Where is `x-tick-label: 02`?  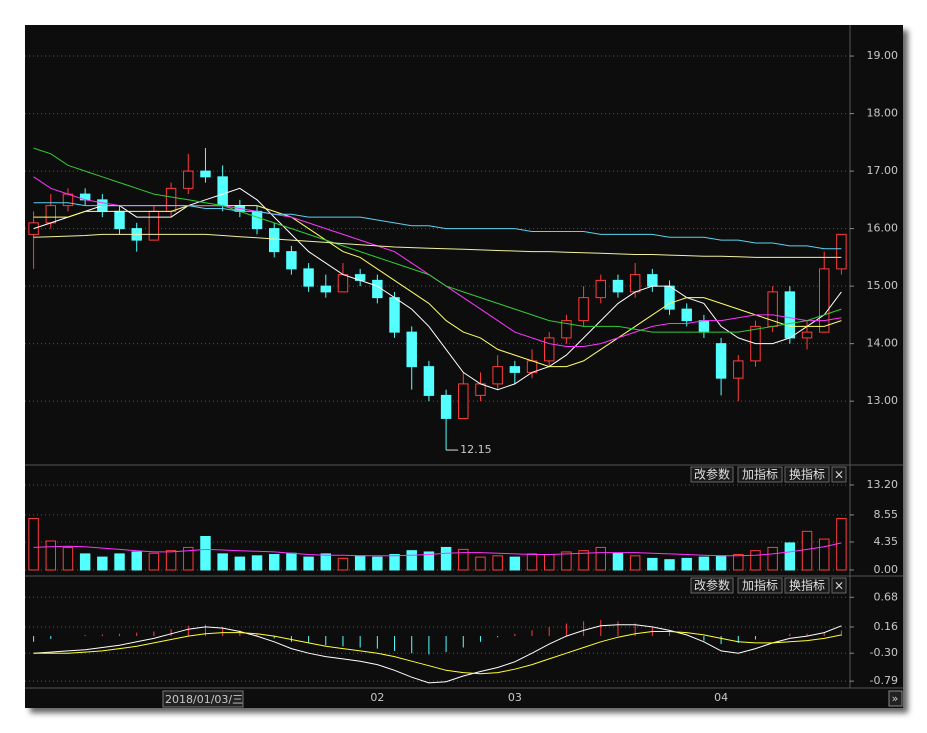 x-tick-label: 02 is located at coordinates (377, 697).